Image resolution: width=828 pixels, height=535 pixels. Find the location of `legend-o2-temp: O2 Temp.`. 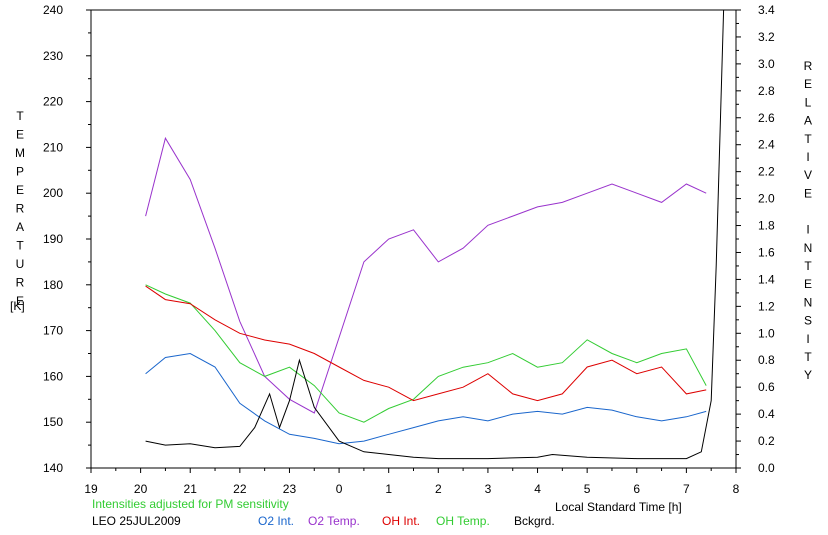

legend-o2-temp: O2 Temp. is located at coordinates (334, 521).